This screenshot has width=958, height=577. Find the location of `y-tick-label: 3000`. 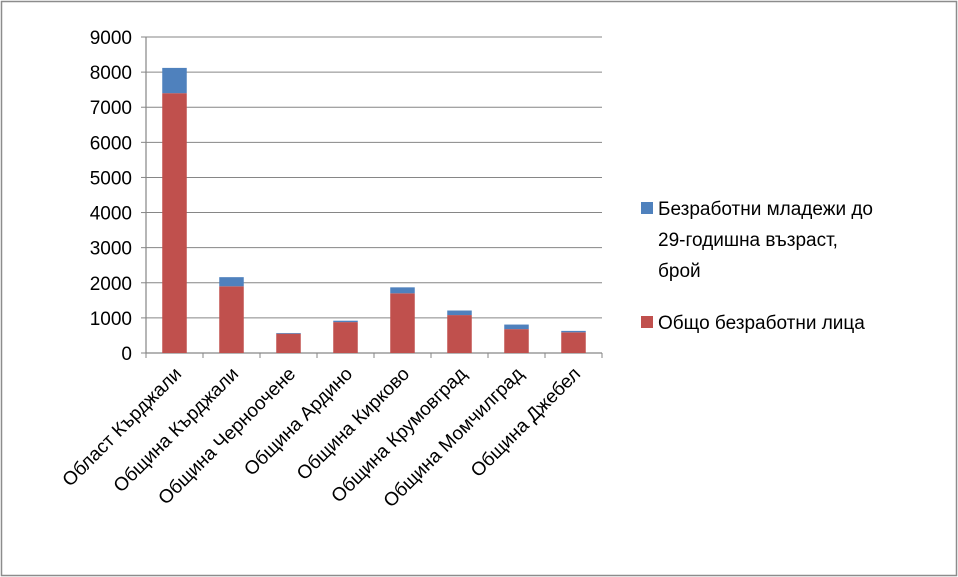

y-tick-label: 3000 is located at coordinates (111, 249).